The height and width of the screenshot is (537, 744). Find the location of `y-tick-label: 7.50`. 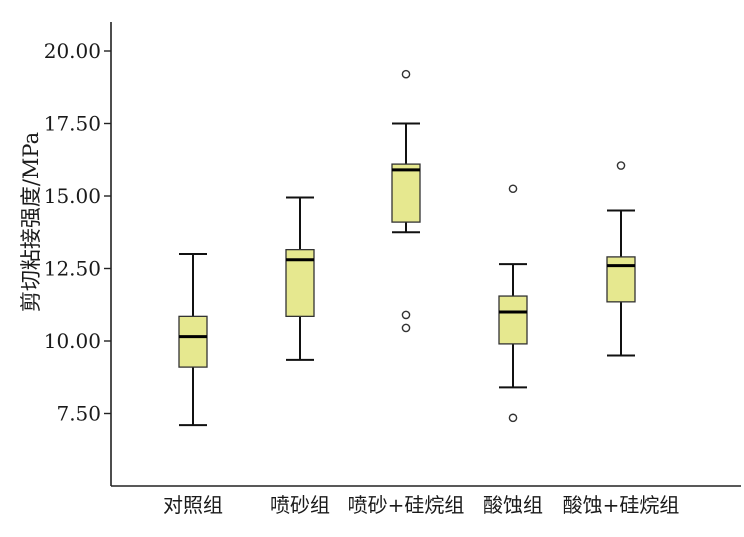

y-tick-label: 7.50 is located at coordinates (78, 414).